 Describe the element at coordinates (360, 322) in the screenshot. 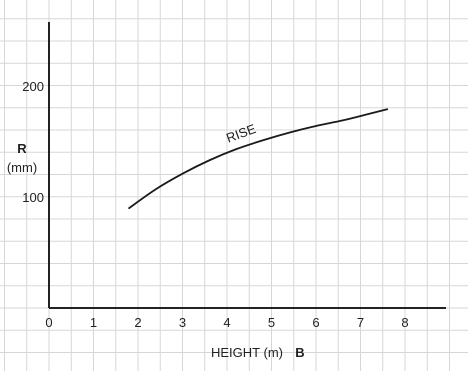

I see `x-tick-label: 7` at that location.